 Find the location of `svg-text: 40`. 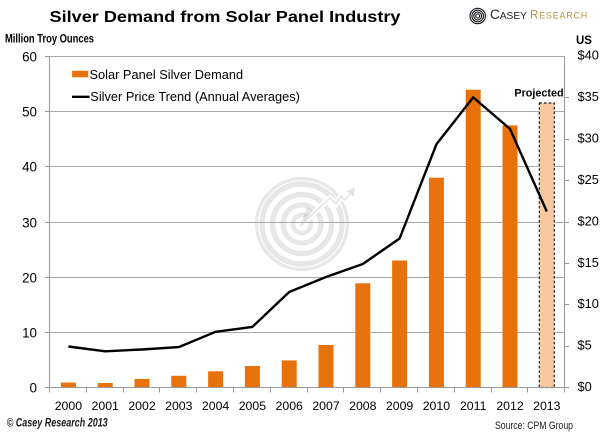

svg-text: 40 is located at coordinates (29, 166).